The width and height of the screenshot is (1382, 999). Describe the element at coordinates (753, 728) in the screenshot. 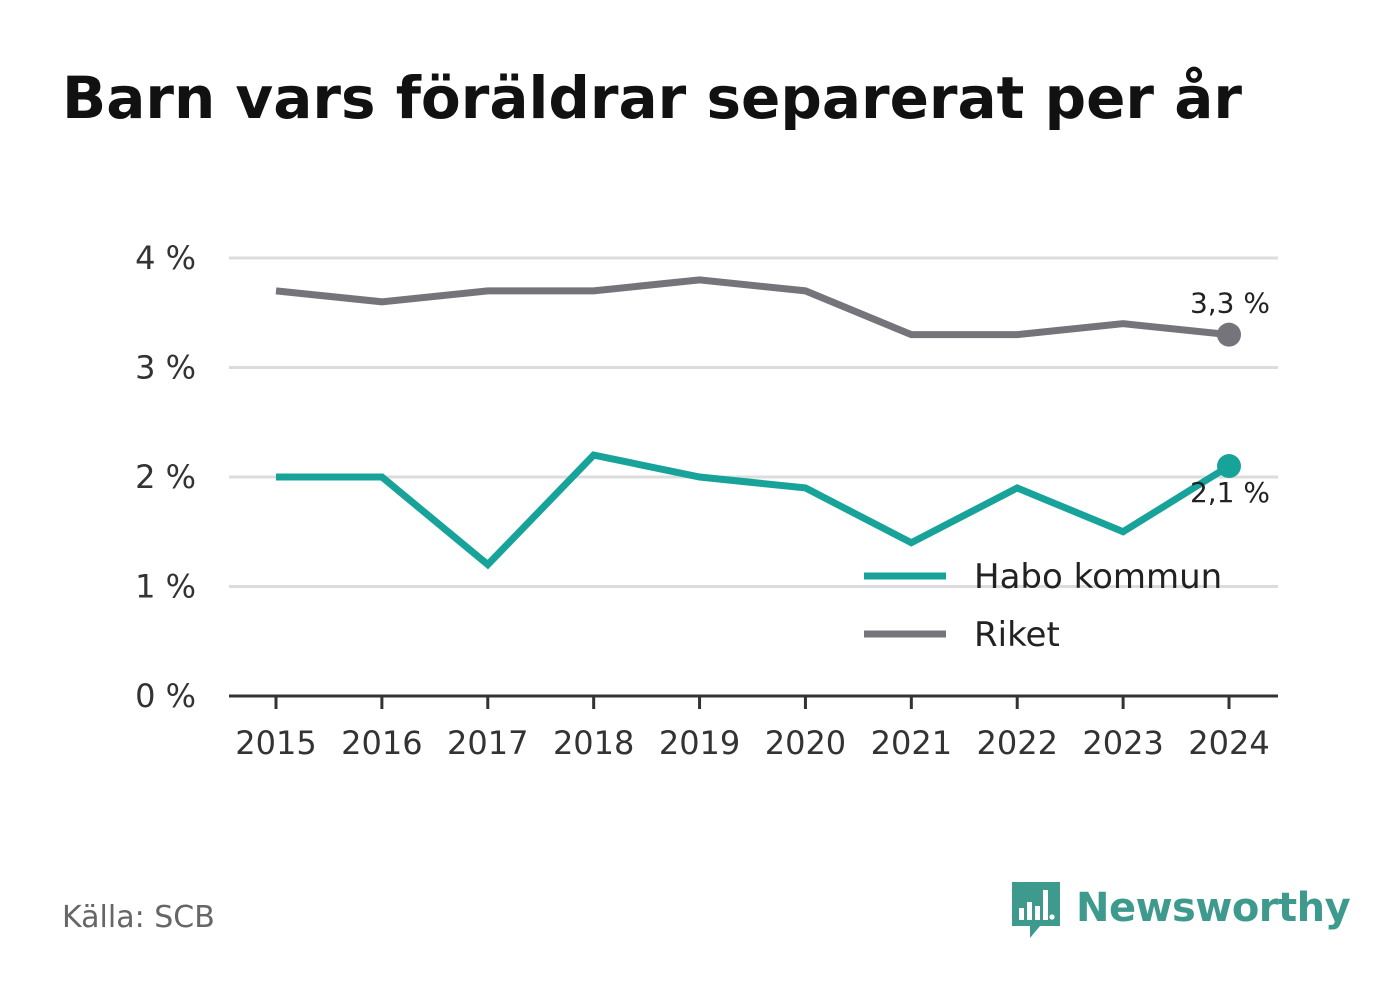

I see `x-axis: 2015 2016 2017 2018 2019 2020 2021 2022 2023 2024` at that location.